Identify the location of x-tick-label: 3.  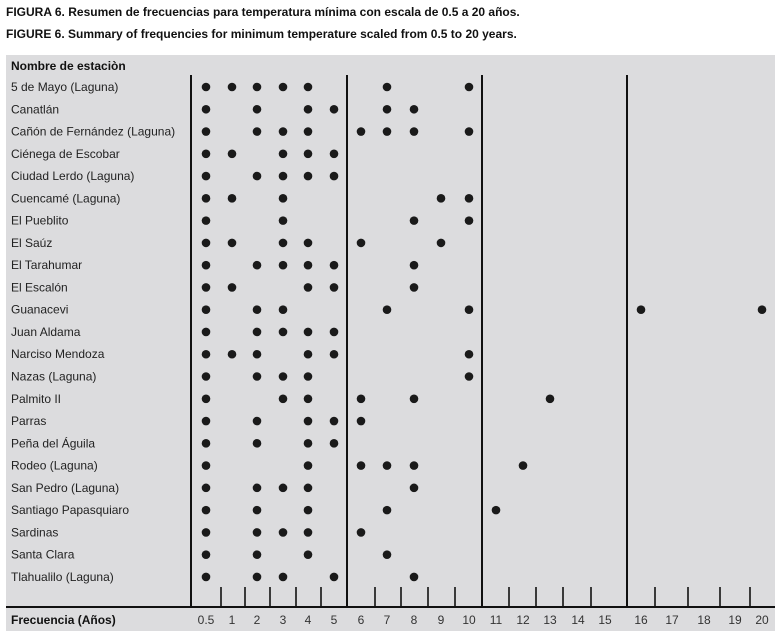
(283, 620).